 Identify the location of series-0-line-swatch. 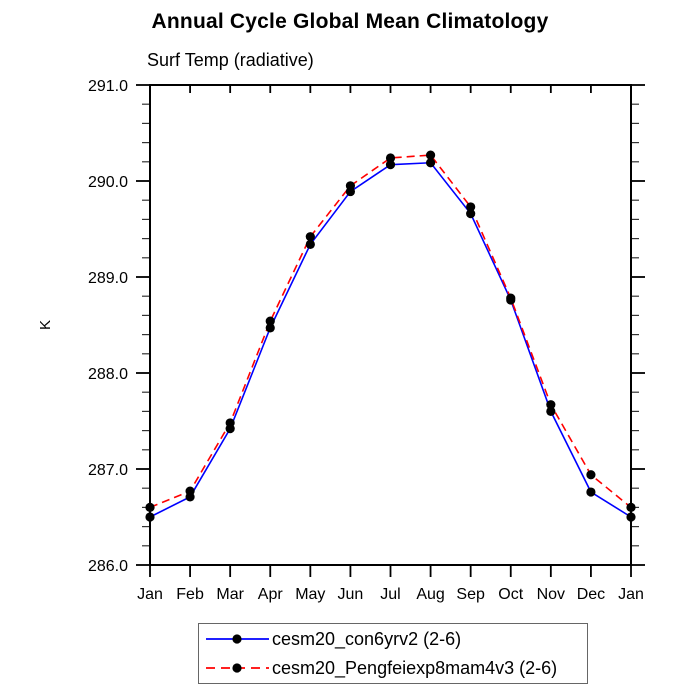
(237, 639).